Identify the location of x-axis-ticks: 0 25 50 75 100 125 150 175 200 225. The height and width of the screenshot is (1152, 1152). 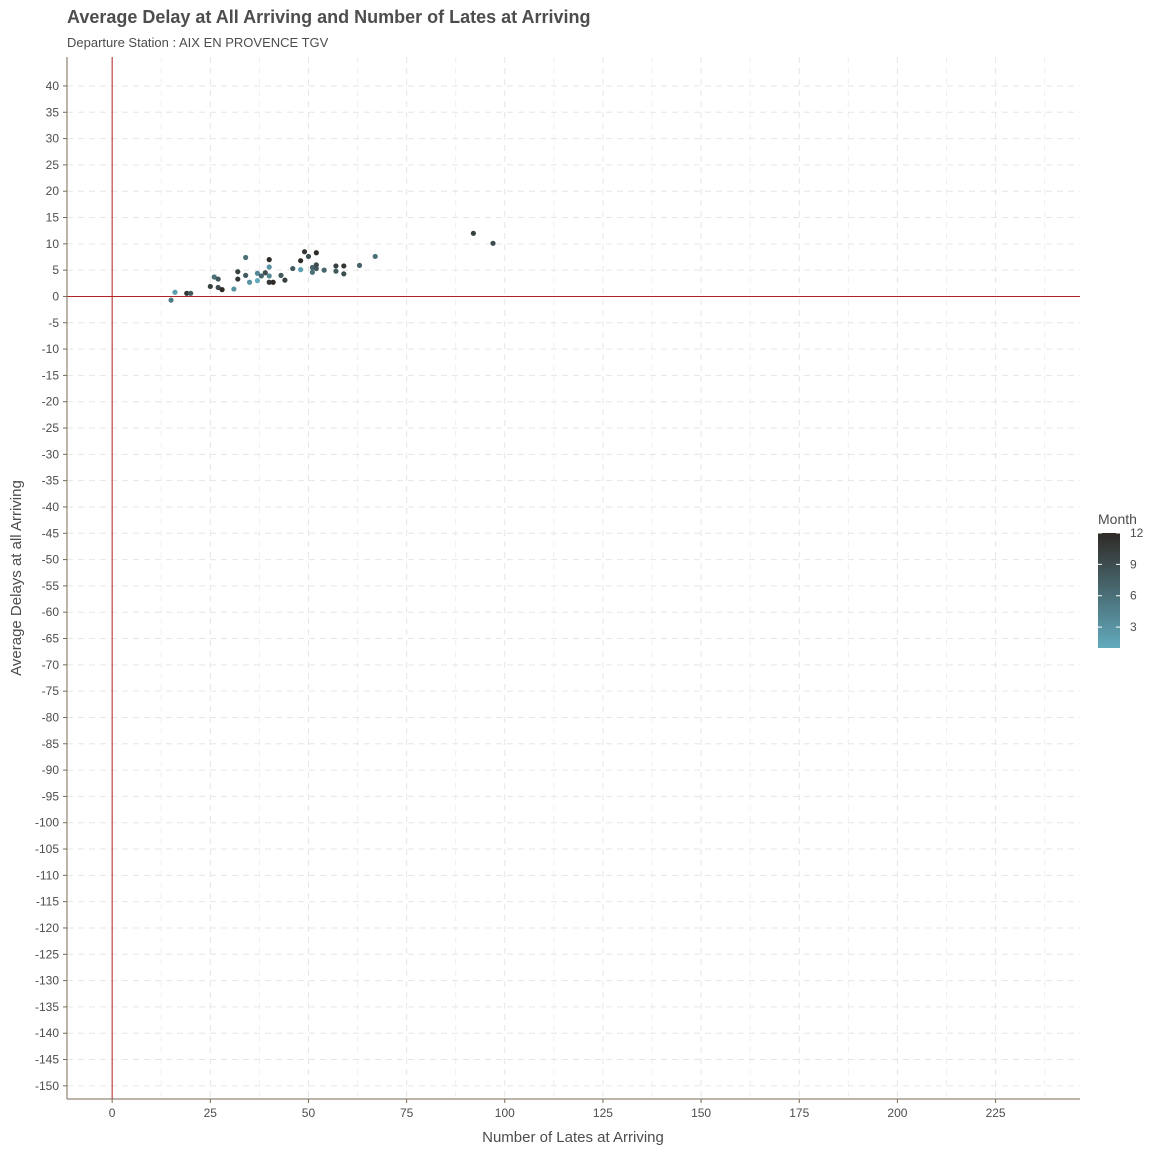
(557, 1109).